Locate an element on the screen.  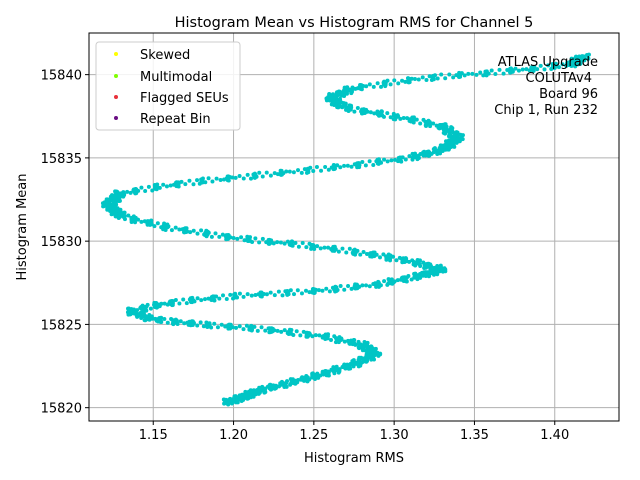
x-axis-label: Histogram RMS is located at coordinates (354, 458).